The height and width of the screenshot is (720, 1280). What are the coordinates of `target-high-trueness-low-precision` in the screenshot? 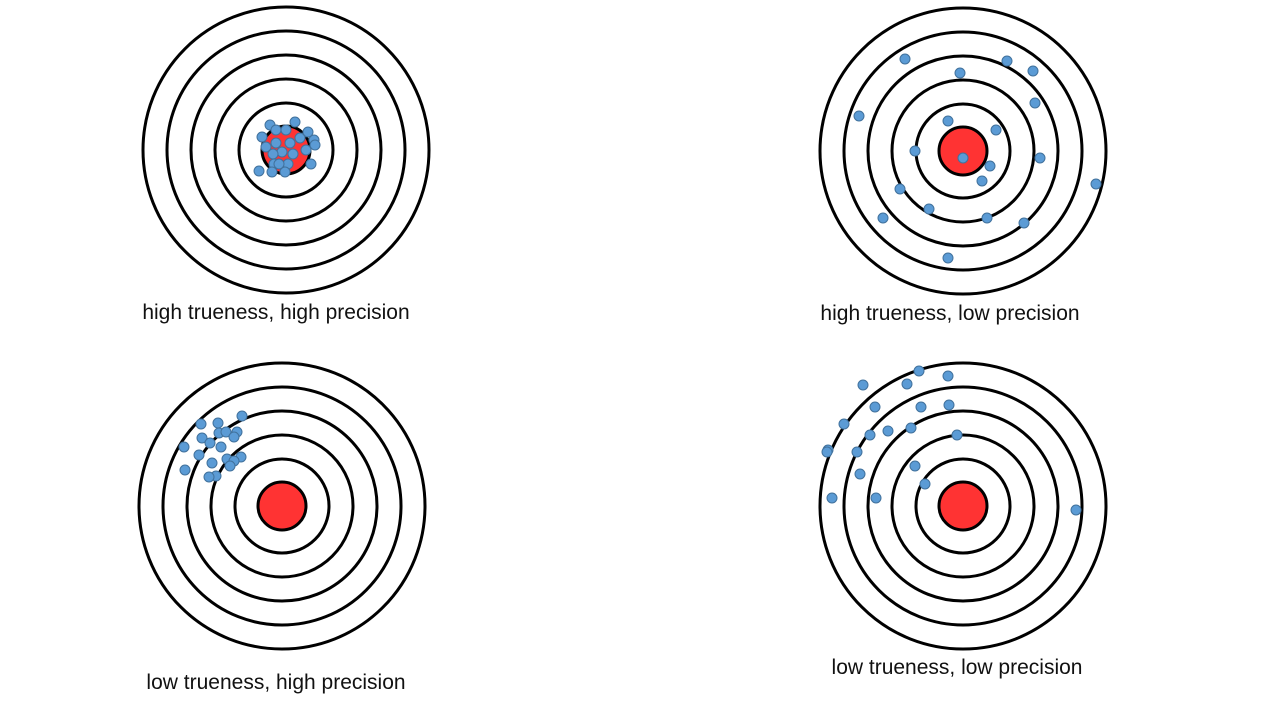 It's located at (963, 151).